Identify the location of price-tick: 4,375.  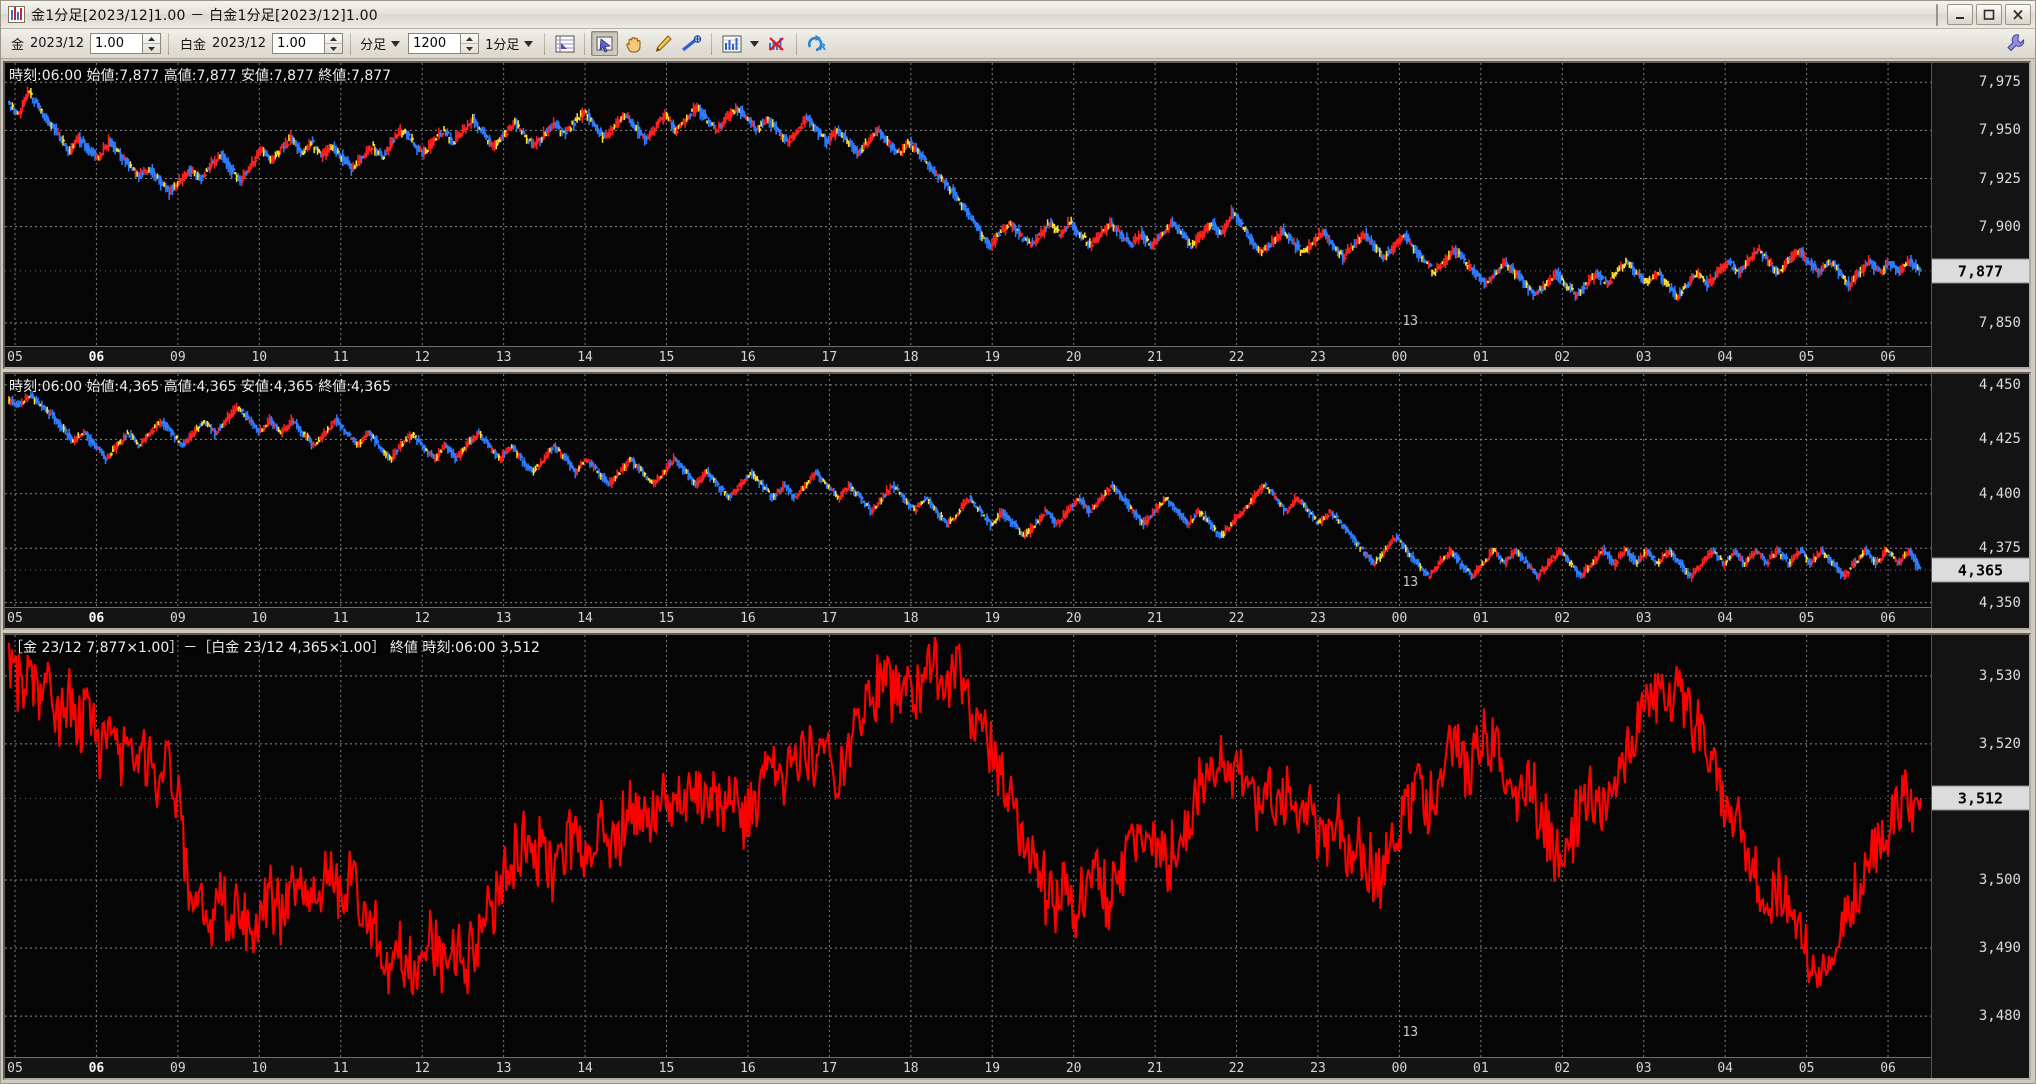
(1999, 548).